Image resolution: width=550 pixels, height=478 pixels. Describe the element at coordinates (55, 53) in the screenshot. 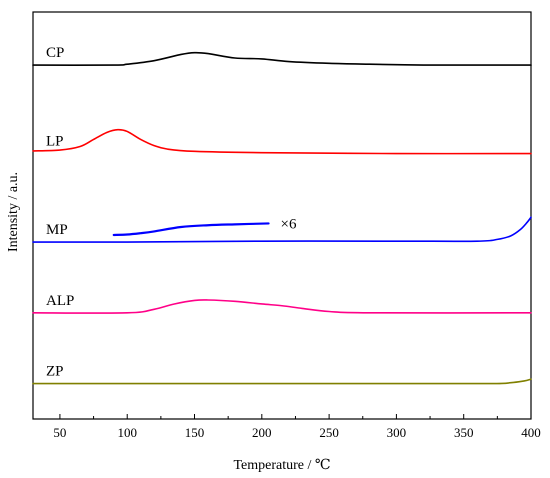

I see `series-label-cp: CP` at that location.